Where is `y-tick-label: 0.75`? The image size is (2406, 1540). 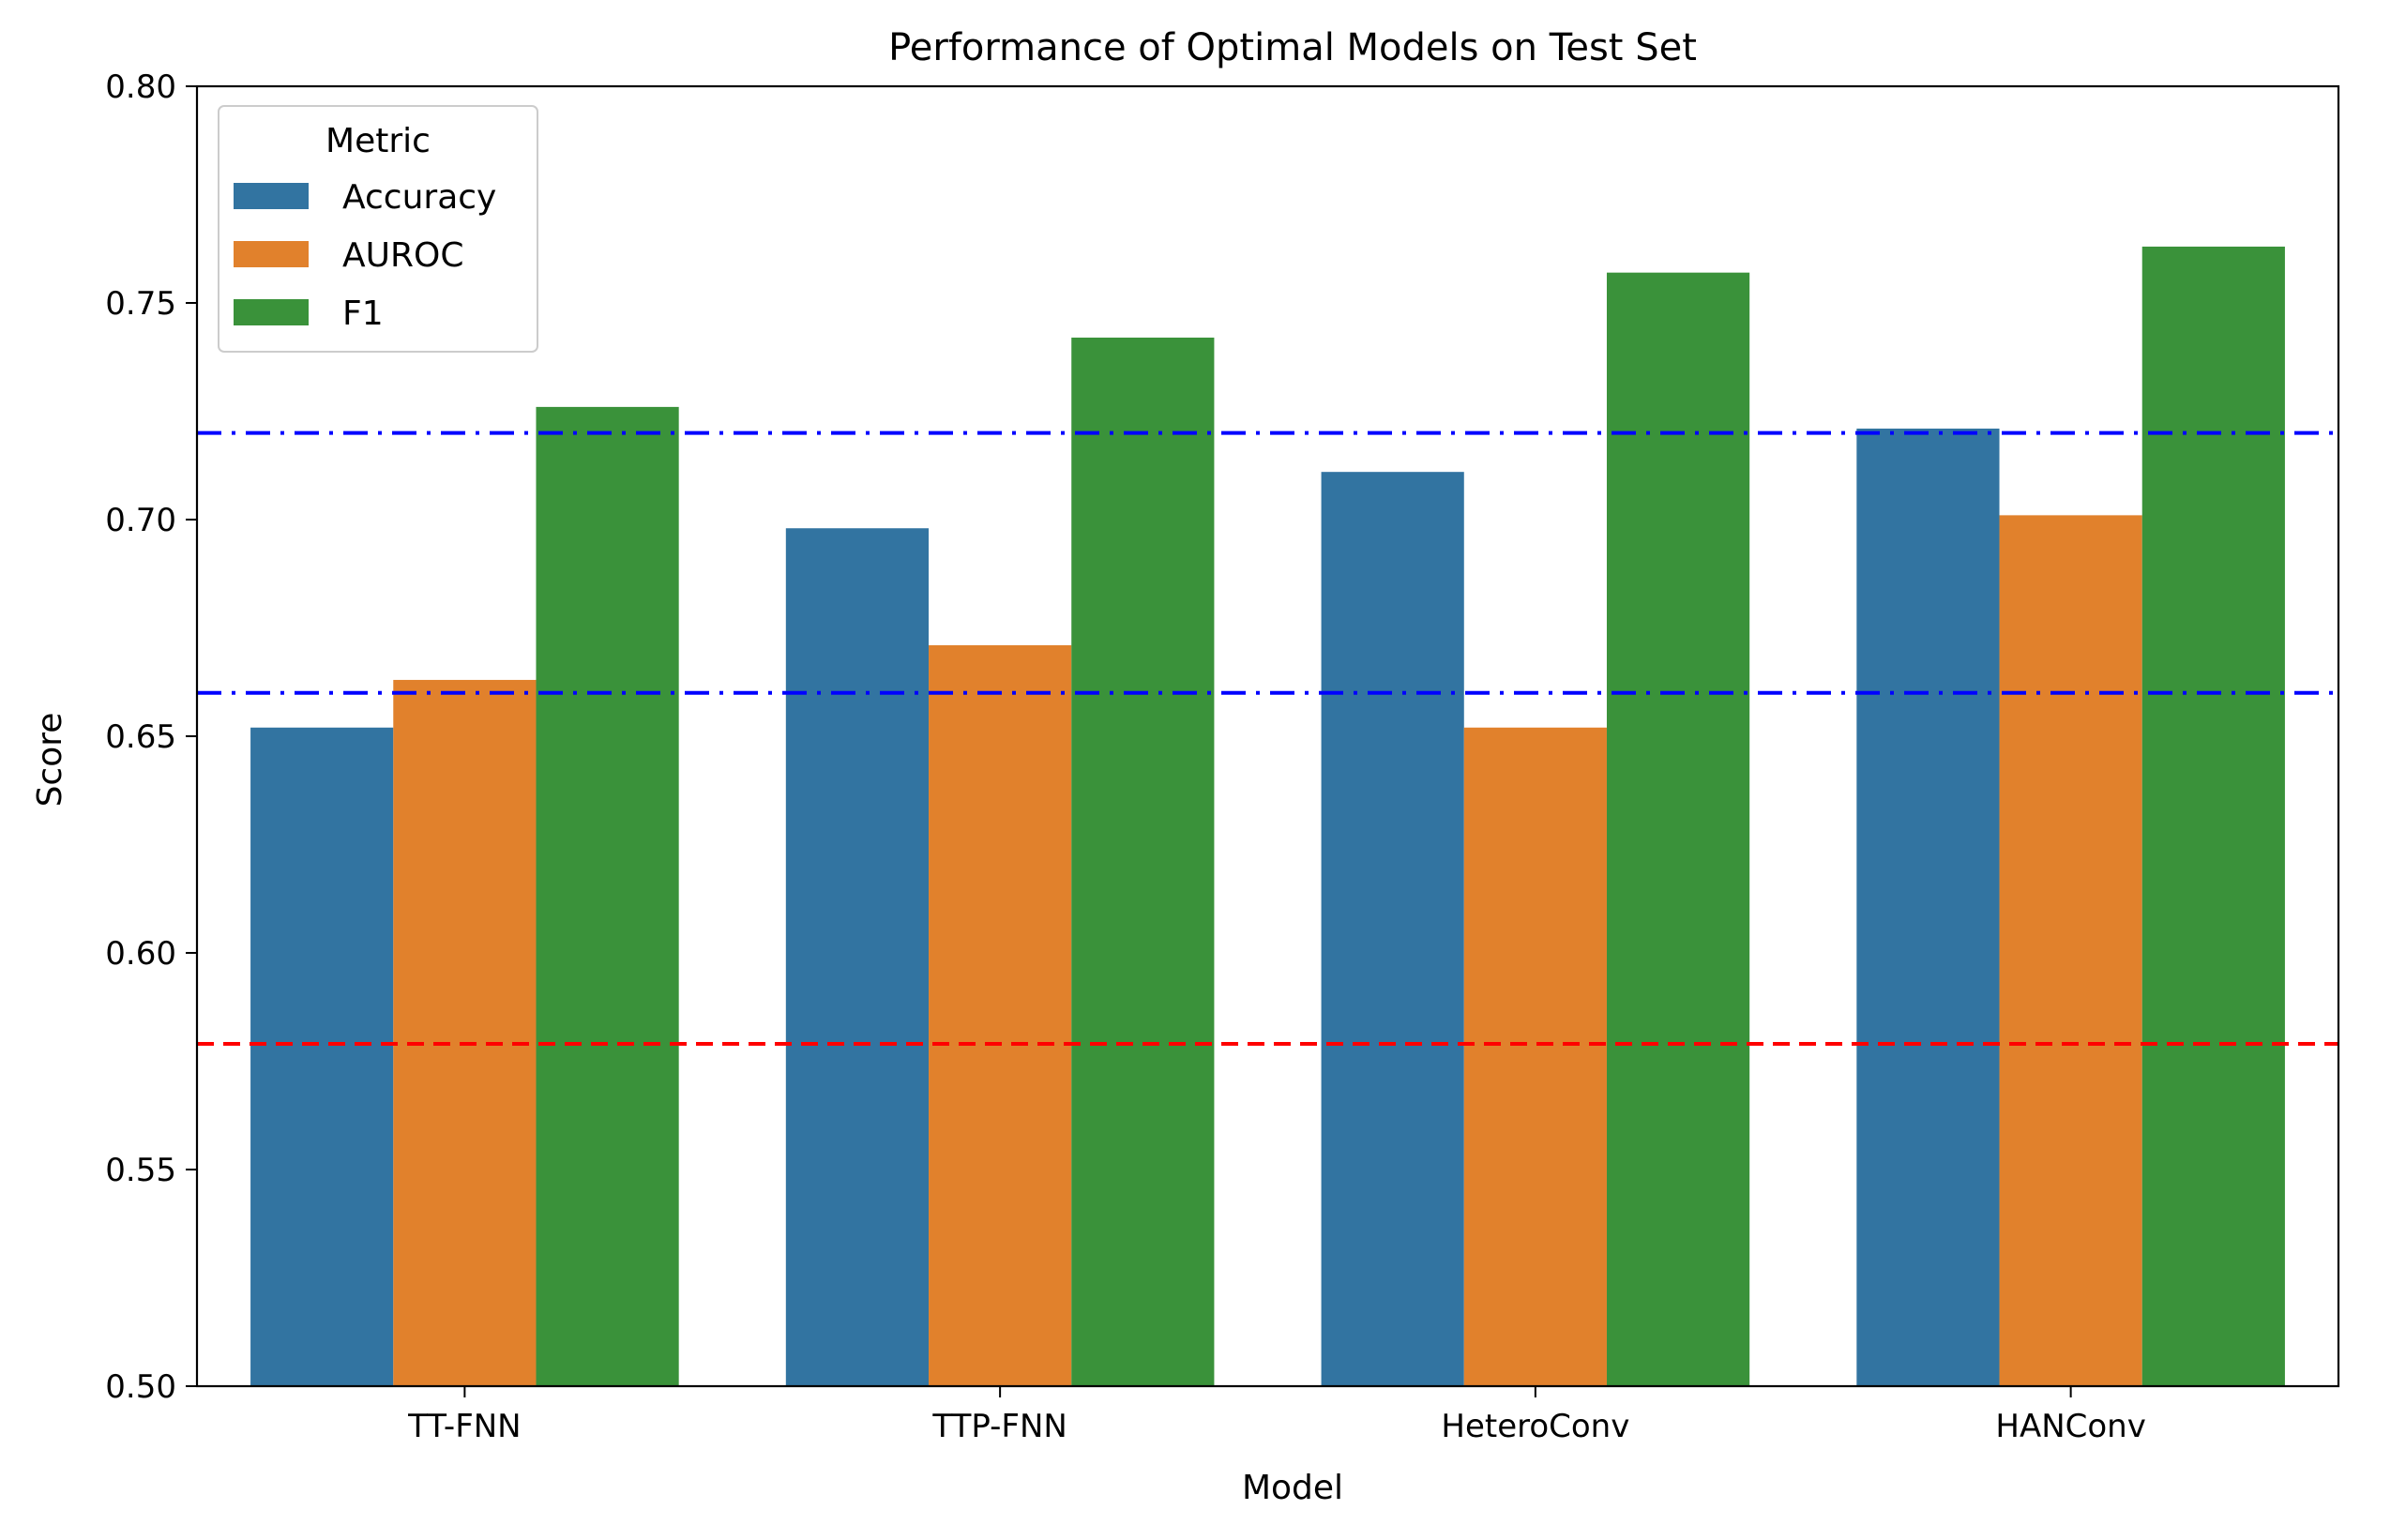 y-tick-label: 0.75 is located at coordinates (140, 304).